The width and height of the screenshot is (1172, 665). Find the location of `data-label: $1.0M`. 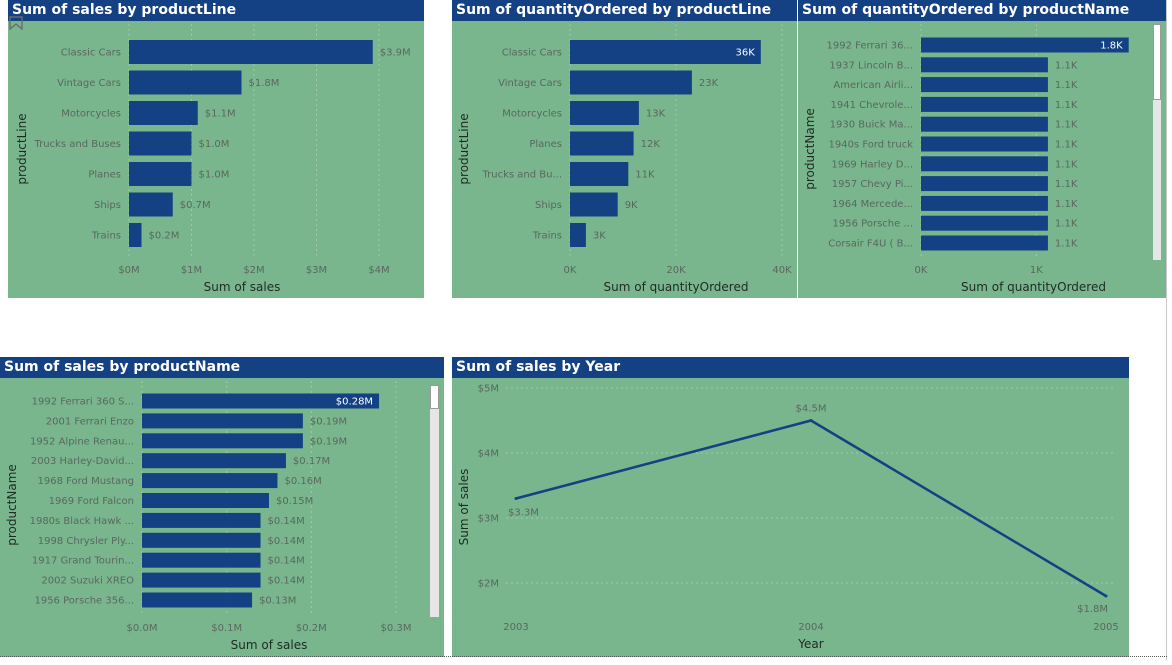

data-label: $1.0M is located at coordinates (214, 175).